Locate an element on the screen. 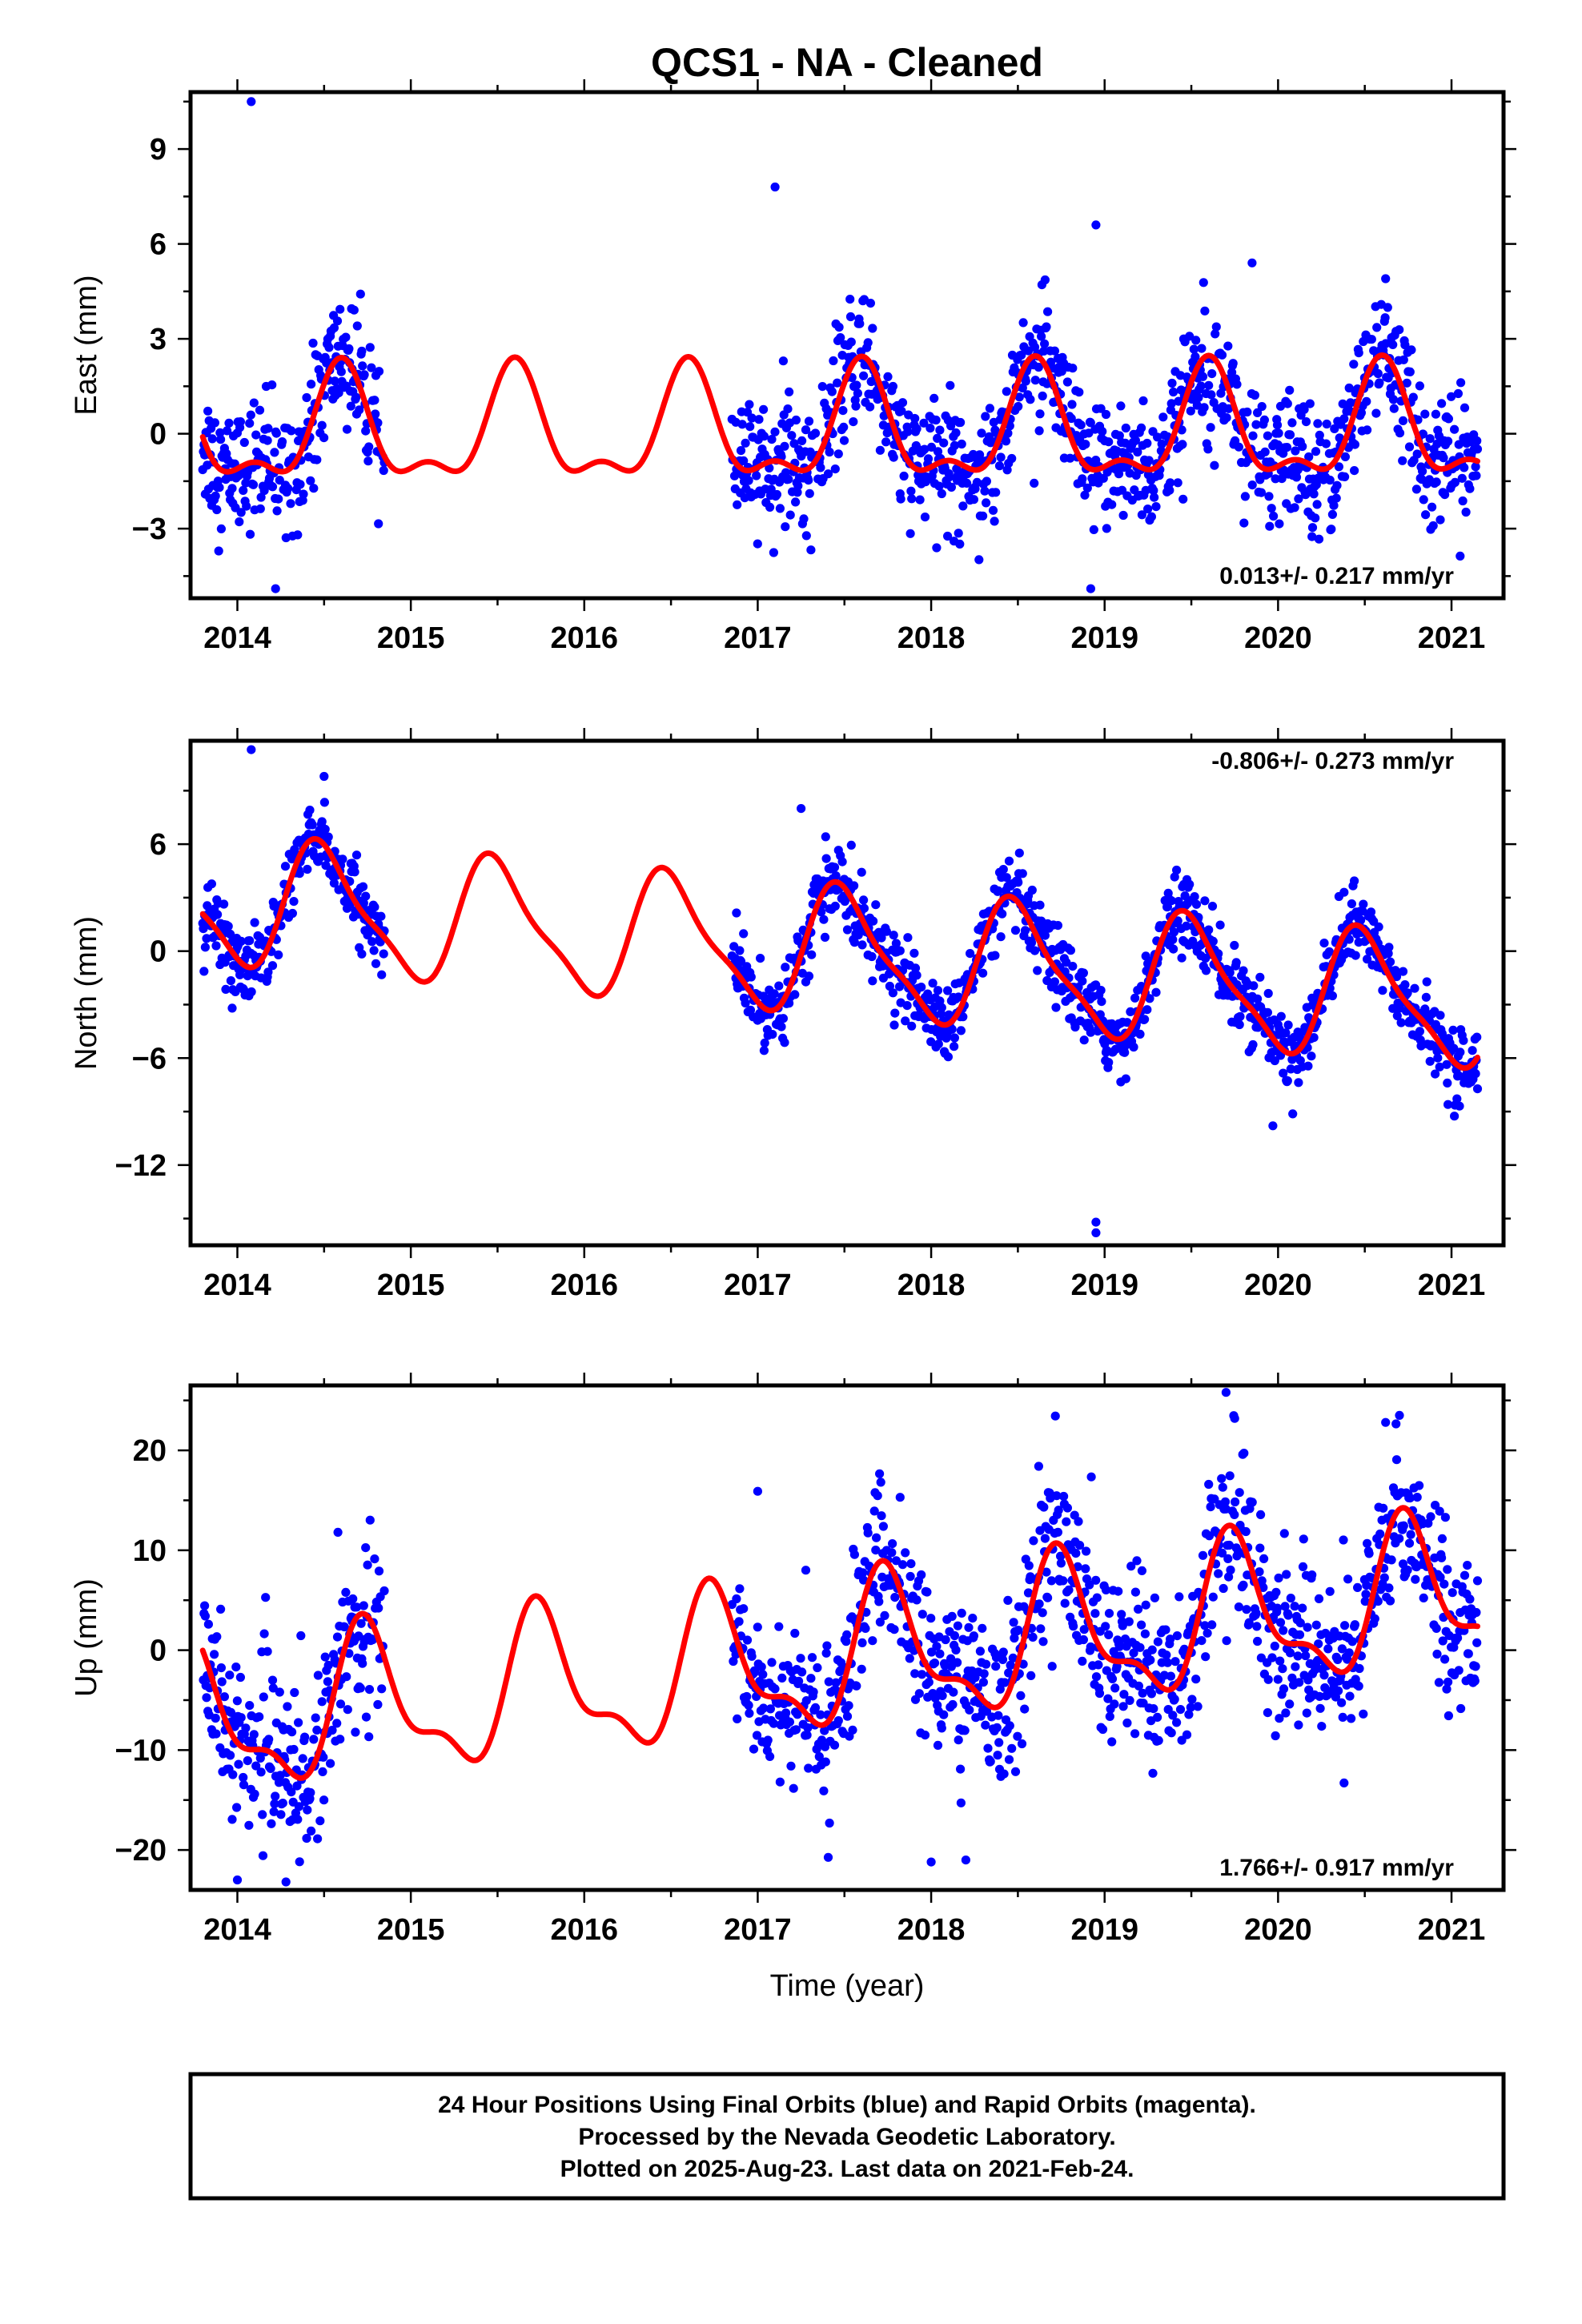  figure-title: QCS1 - NA - Cleaned is located at coordinates (847, 62).